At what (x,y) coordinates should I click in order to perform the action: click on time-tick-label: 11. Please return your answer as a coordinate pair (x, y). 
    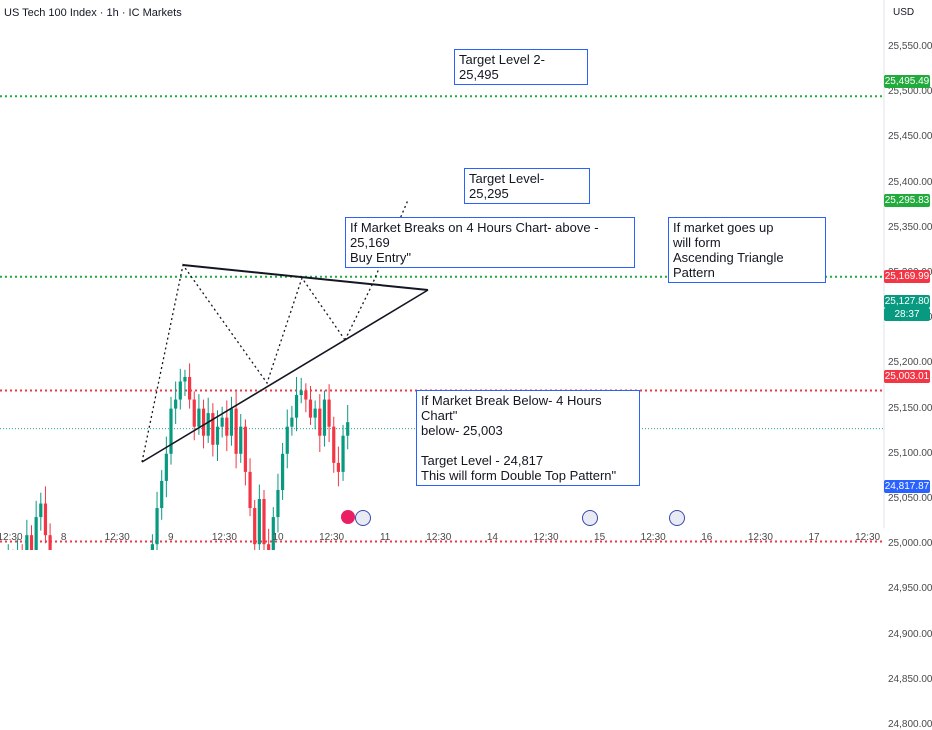
    Looking at the image, I should click on (385, 537).